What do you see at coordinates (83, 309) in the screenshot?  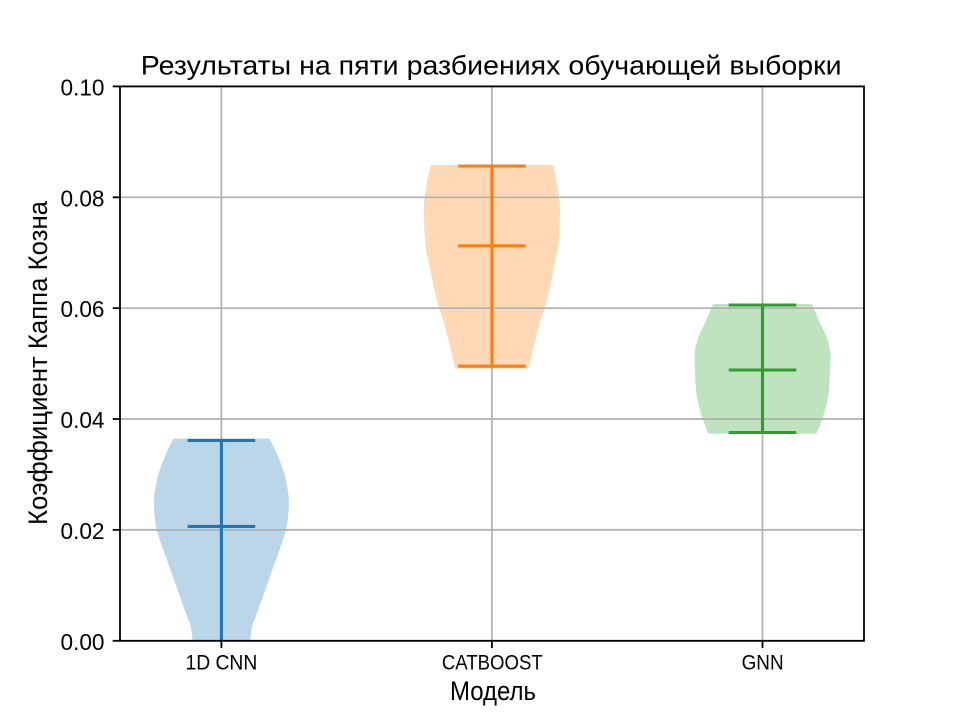 I see `svg-text: 0.06` at bounding box center [83, 309].